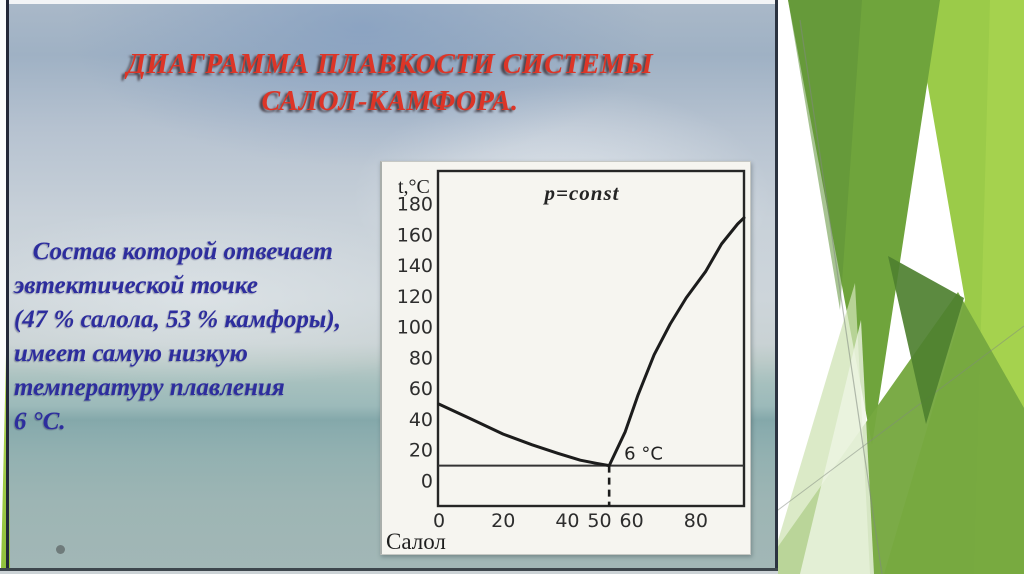 The image size is (1024, 574). I want to click on x-tick-label: 20, so click(503, 521).